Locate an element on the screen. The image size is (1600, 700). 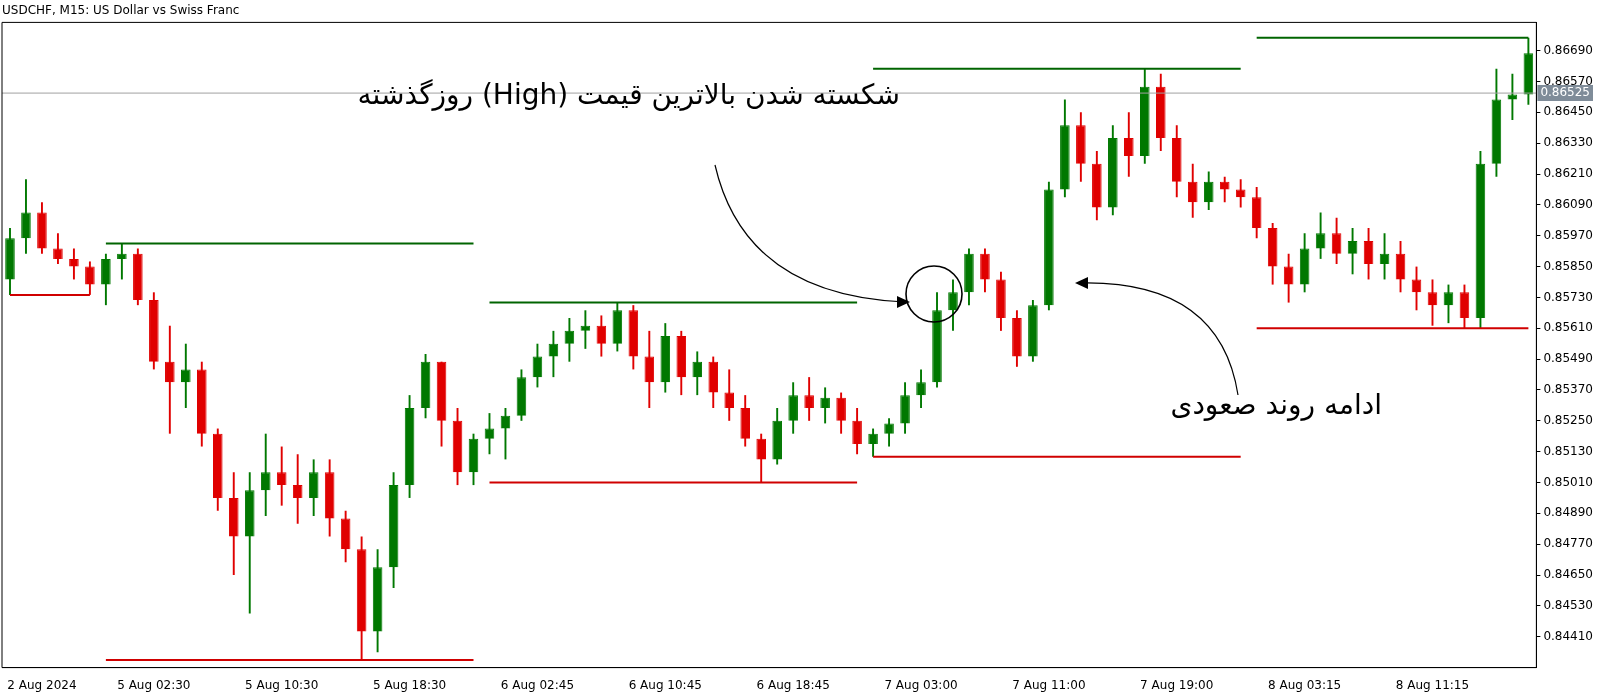
ref-line-label: 0.86525 is located at coordinates (1565, 92).